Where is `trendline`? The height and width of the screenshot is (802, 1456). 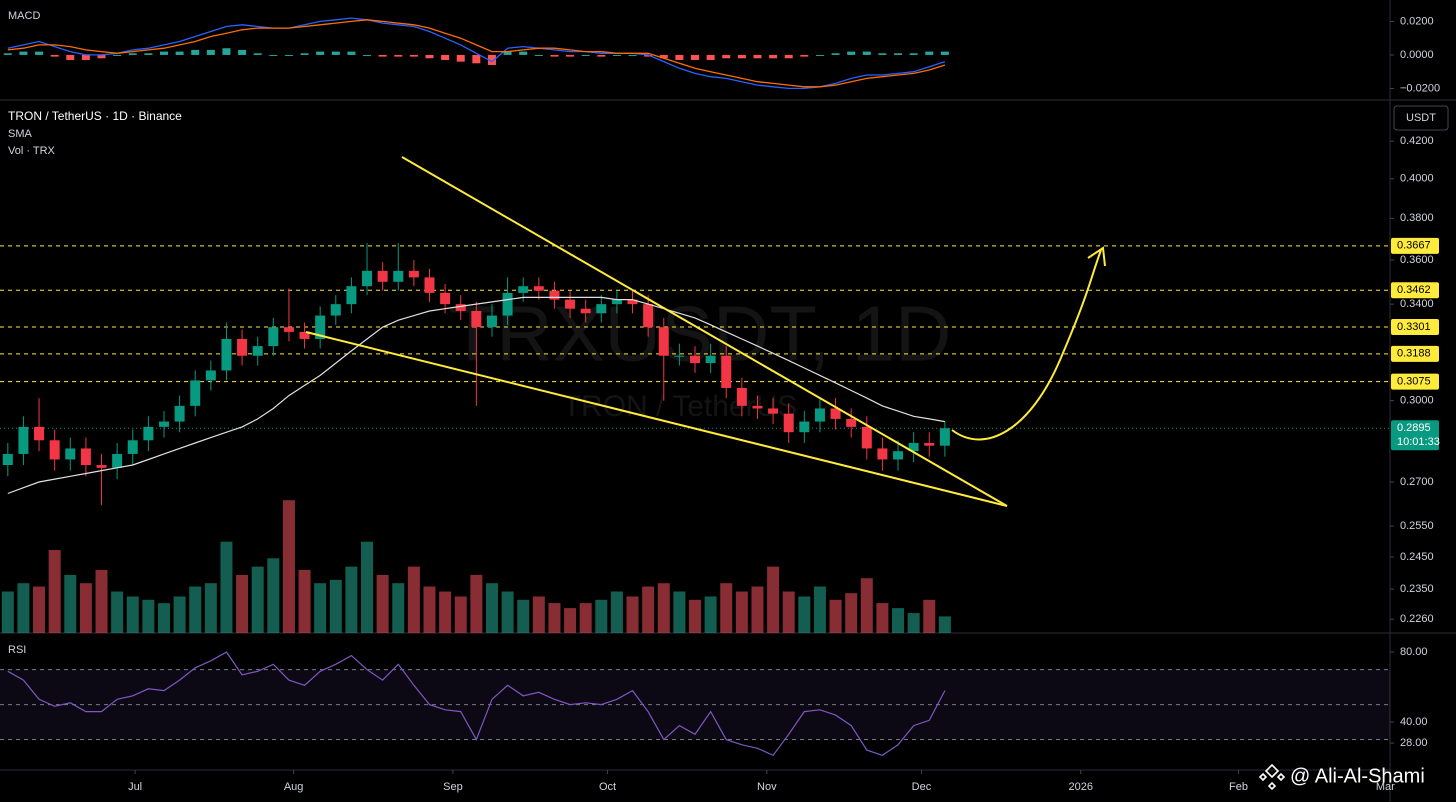 trendline is located at coordinates (656, 419).